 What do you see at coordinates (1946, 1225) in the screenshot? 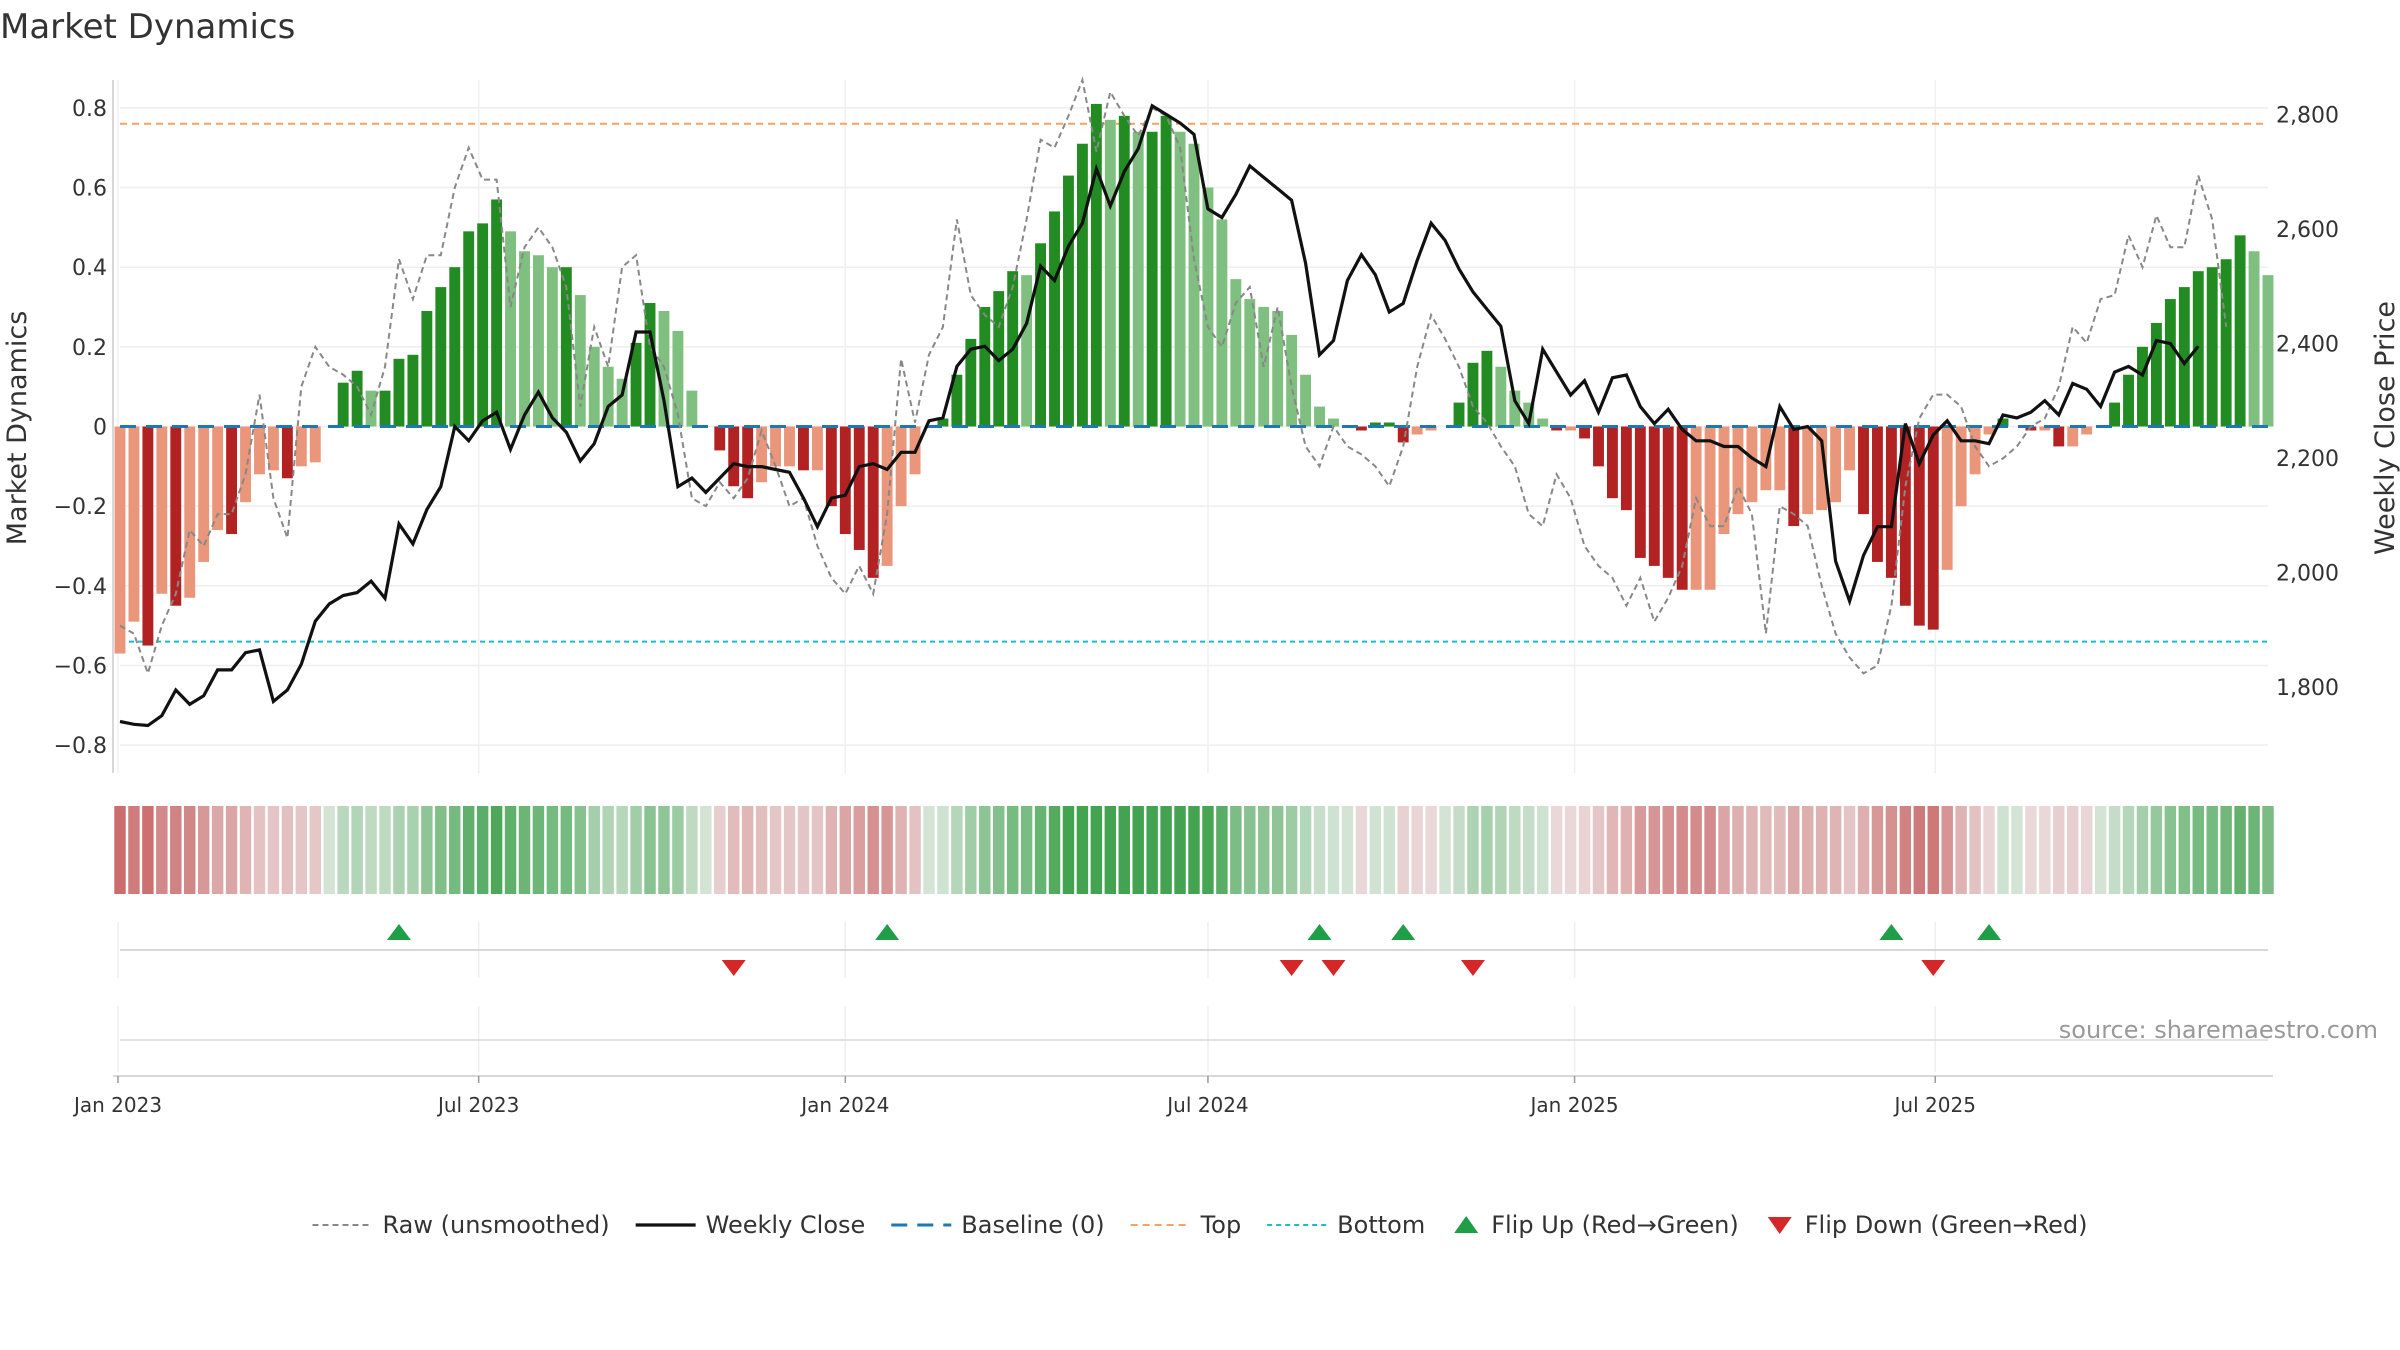
I see `legend-label: Flip Down (Green→Red)` at bounding box center [1946, 1225].